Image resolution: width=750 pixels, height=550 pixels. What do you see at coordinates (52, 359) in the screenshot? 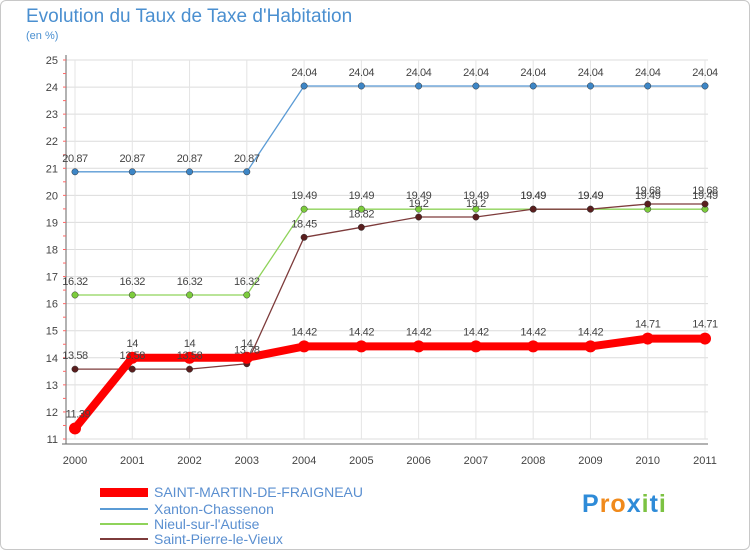
I see `y-tick-label: 14` at bounding box center [52, 359].